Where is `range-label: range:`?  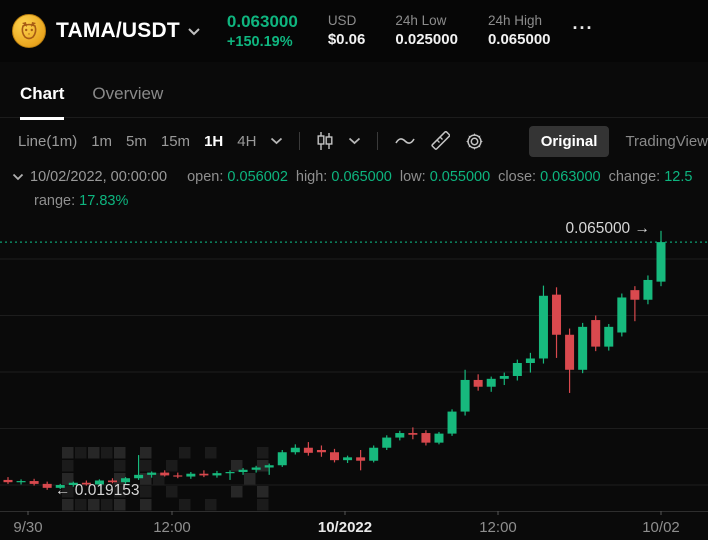 range-label: range: is located at coordinates (55, 201).